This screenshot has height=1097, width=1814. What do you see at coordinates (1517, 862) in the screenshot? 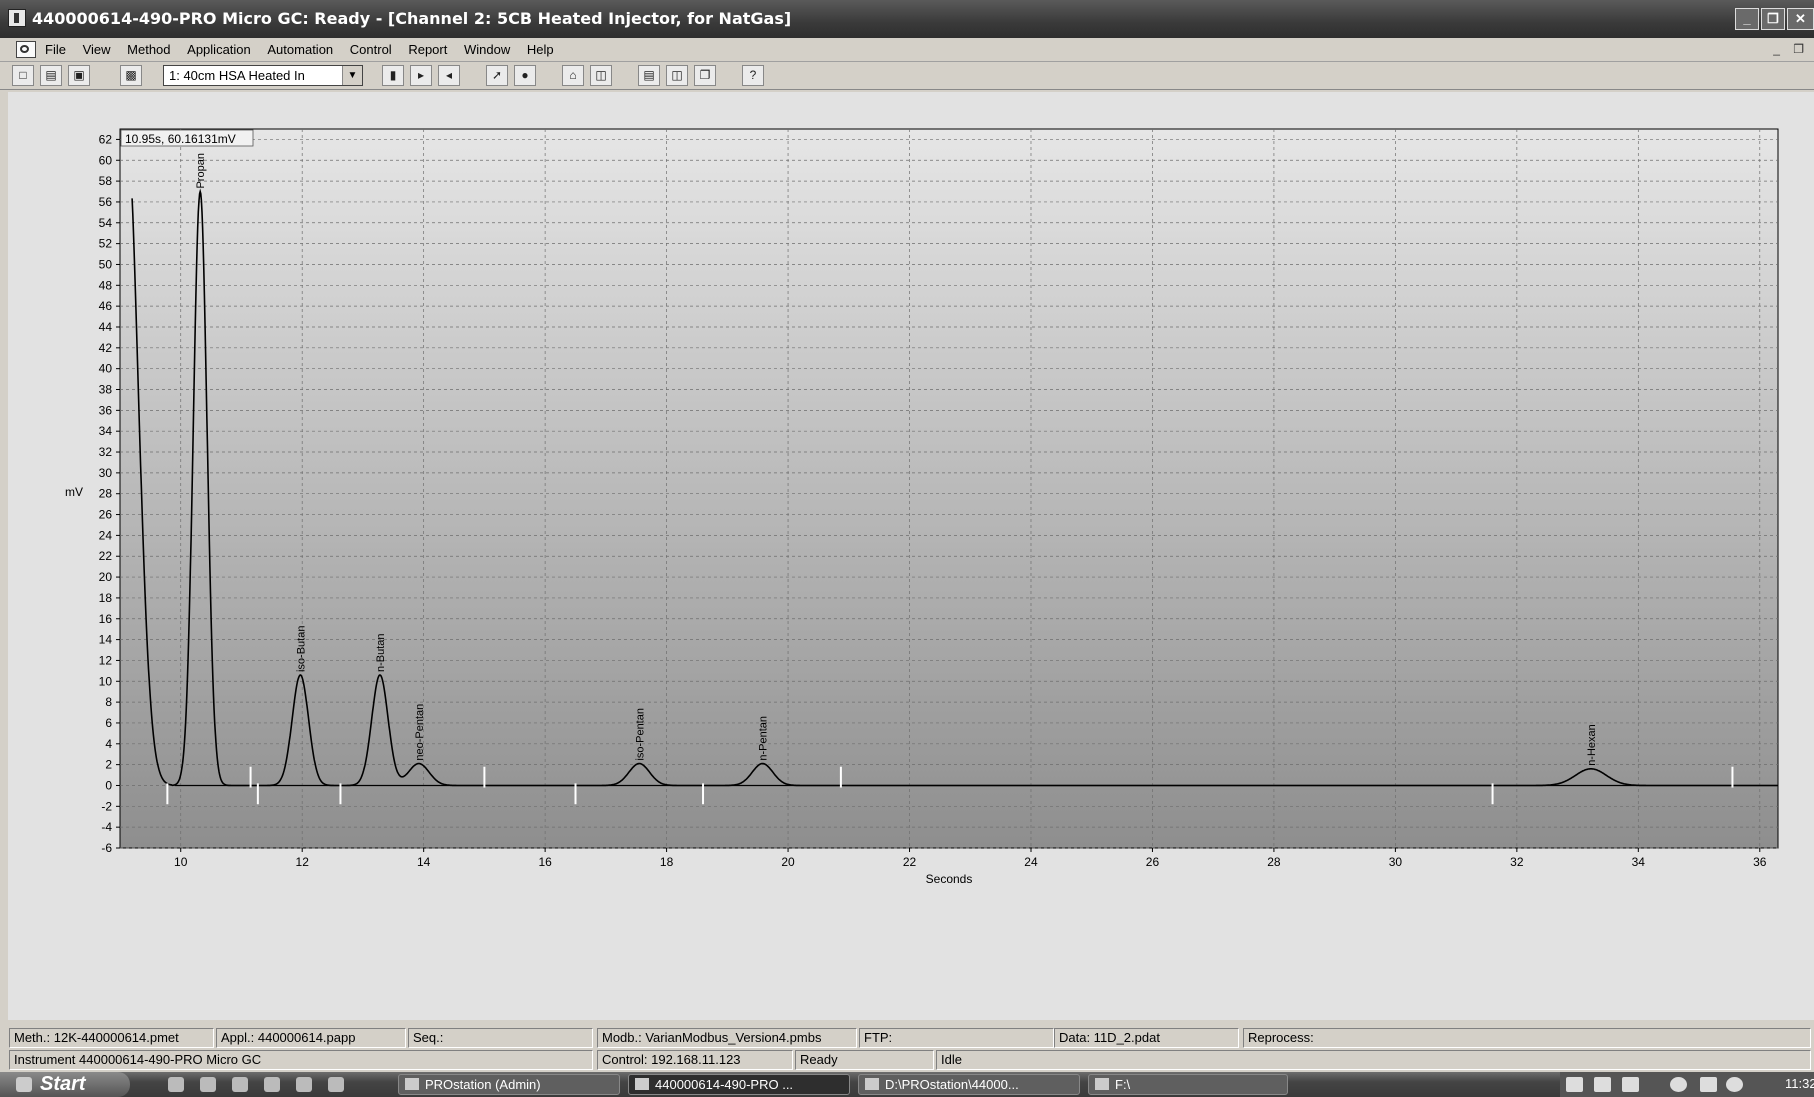
I see `x-tick-label: 32` at bounding box center [1517, 862].